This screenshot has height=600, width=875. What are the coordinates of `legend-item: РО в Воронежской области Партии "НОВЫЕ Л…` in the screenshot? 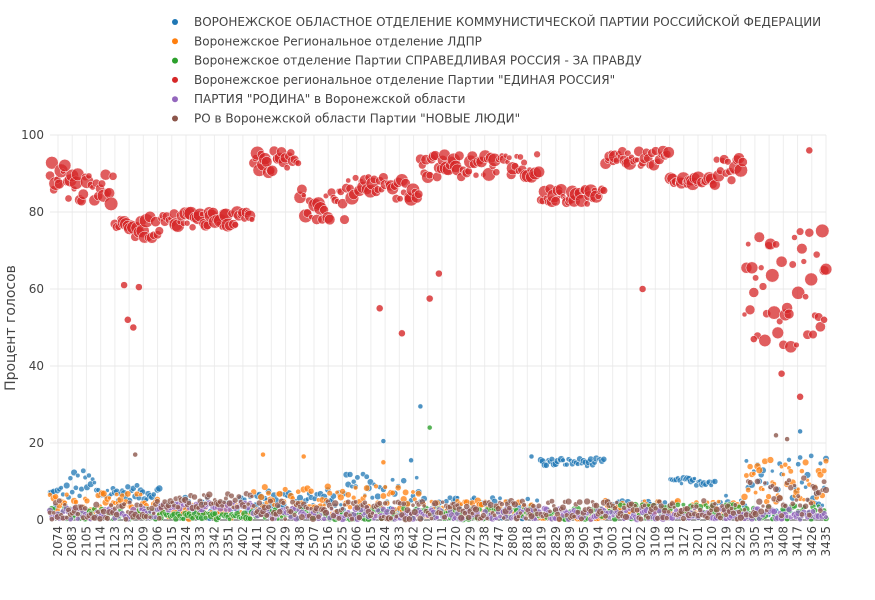 It's located at (346, 119).